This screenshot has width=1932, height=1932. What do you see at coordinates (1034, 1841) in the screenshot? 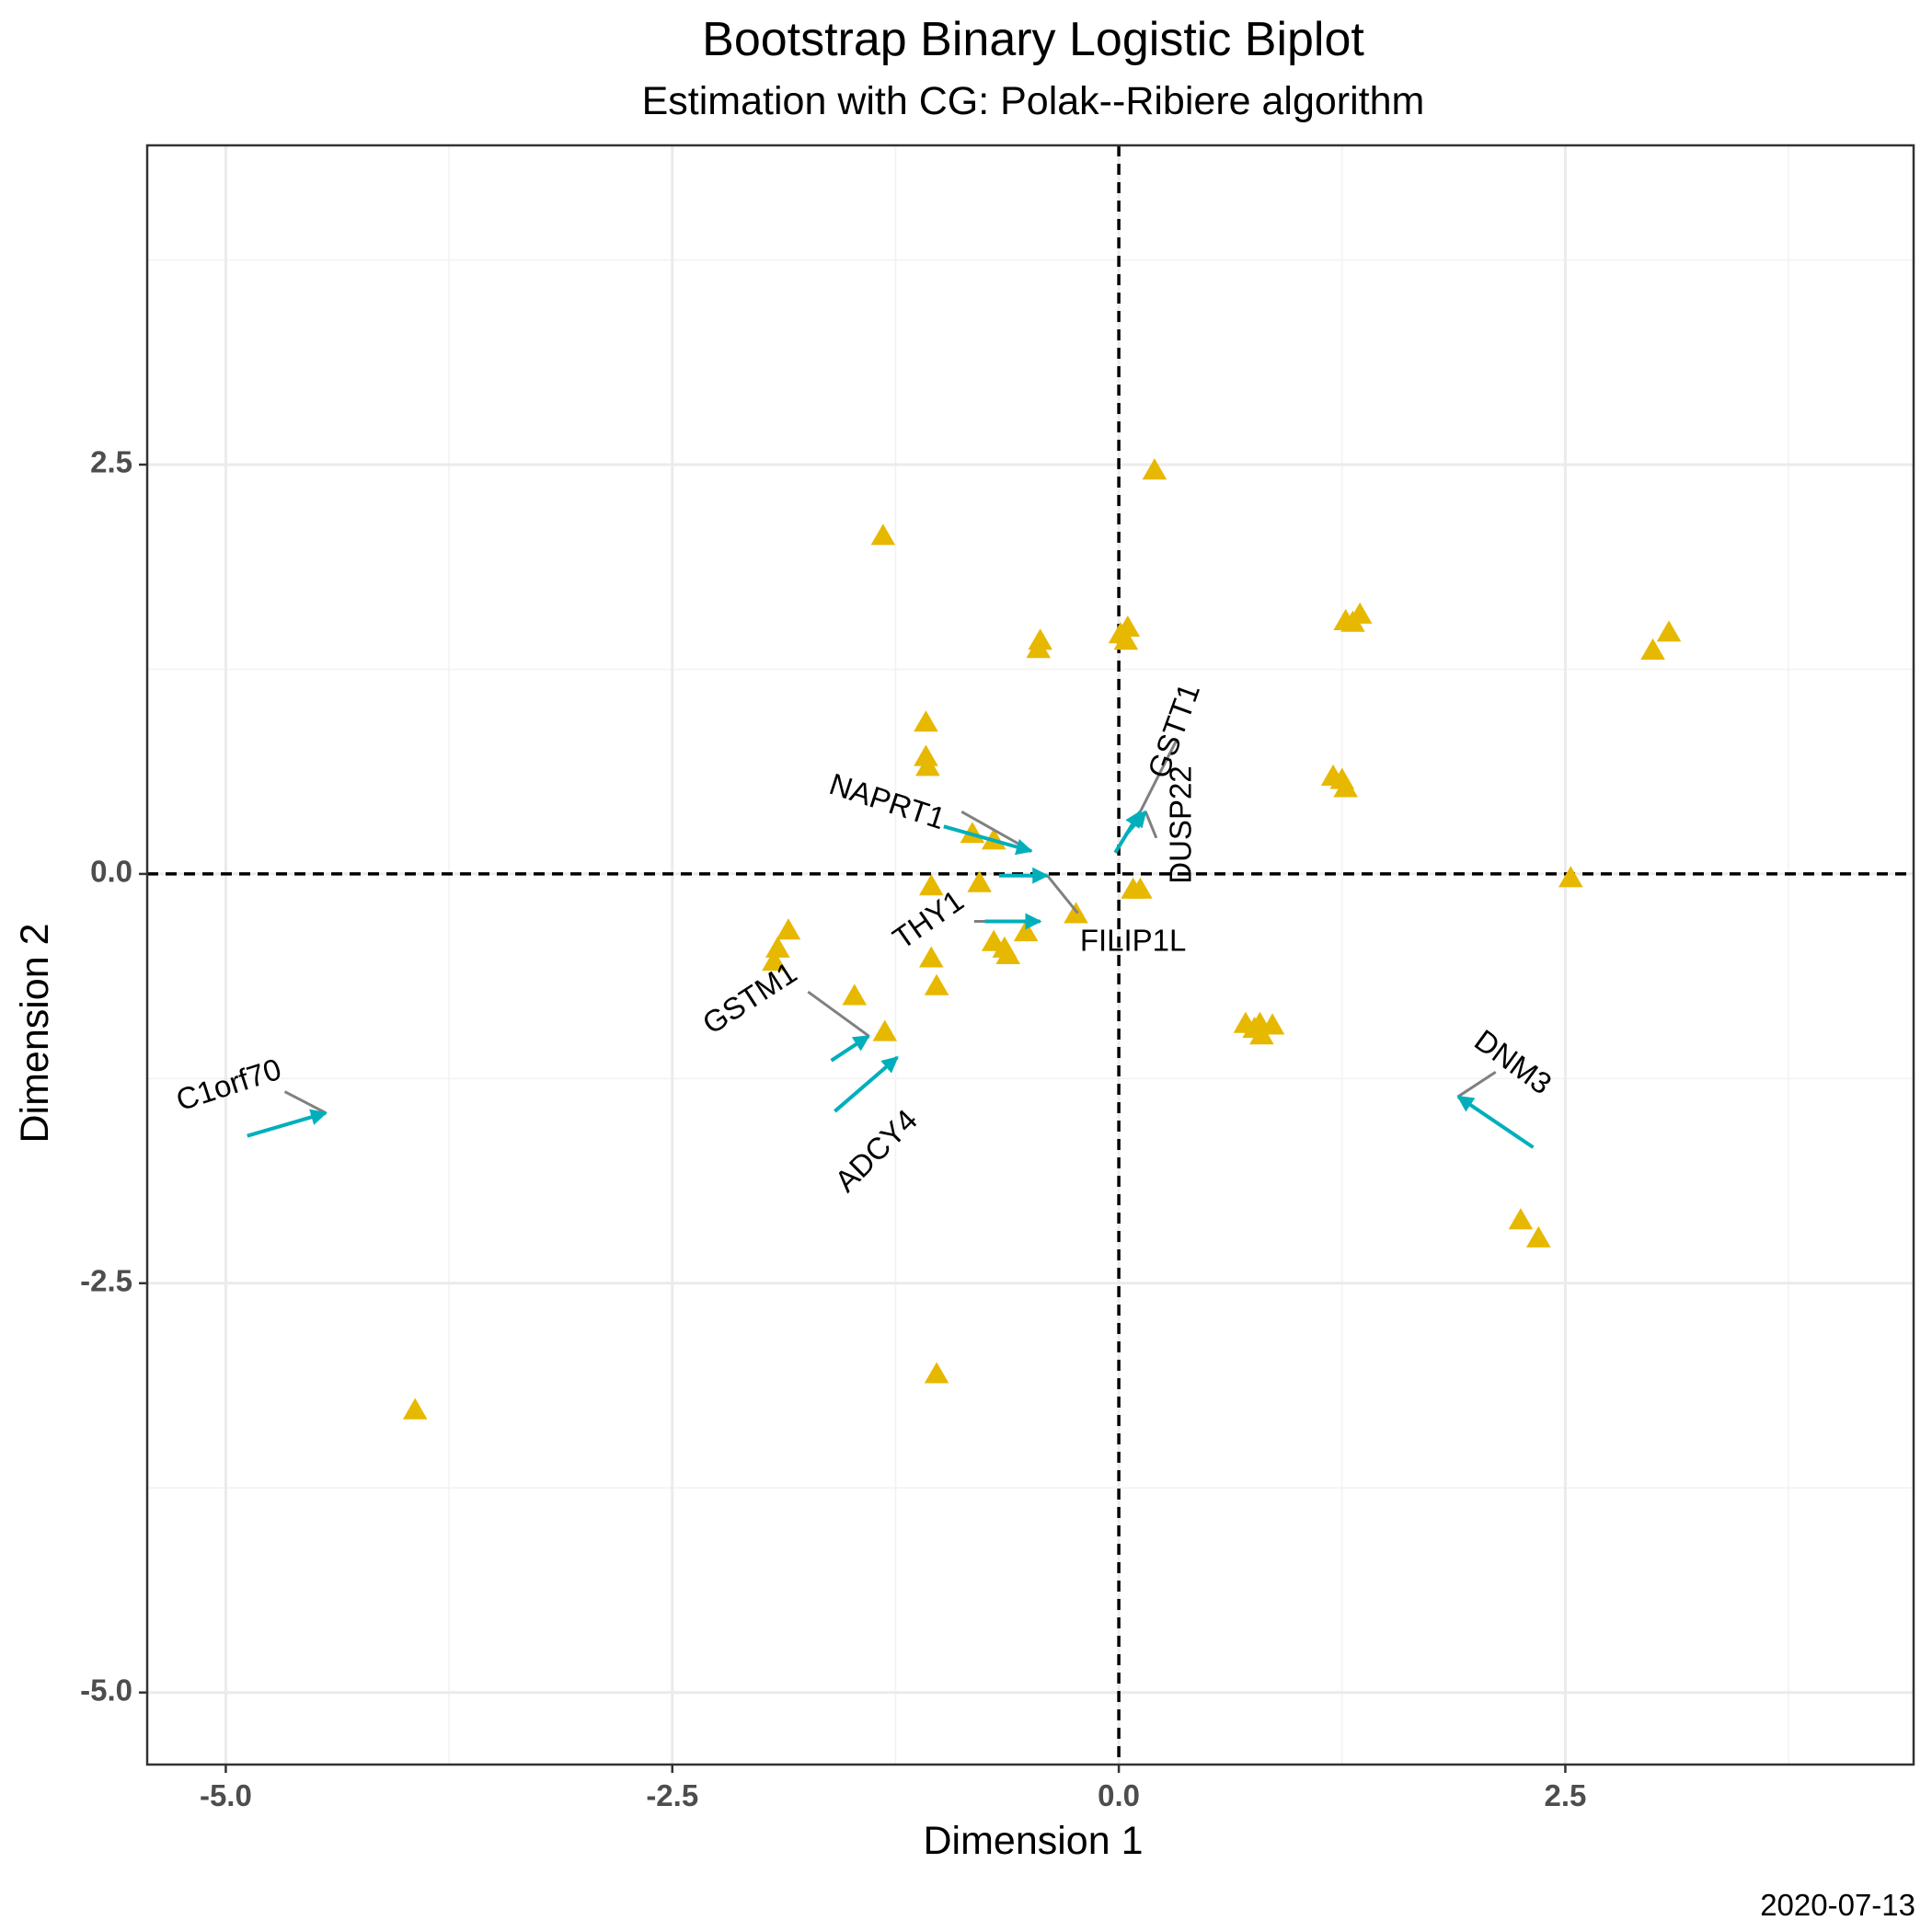
I see `x-axis-title: Dimension 1` at bounding box center [1034, 1841].